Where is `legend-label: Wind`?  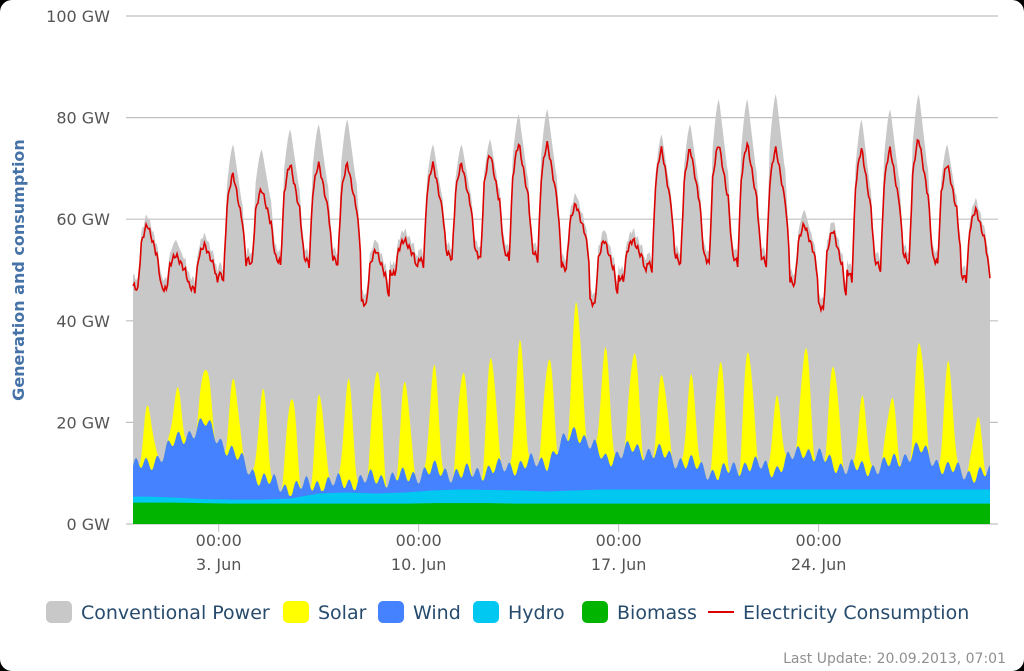 legend-label: Wind is located at coordinates (437, 613).